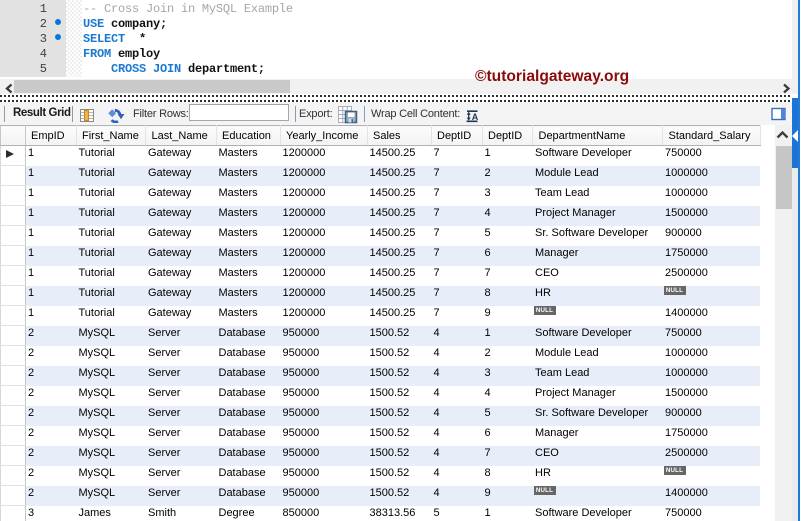  I want to click on svg-text: A, so click(475, 116).